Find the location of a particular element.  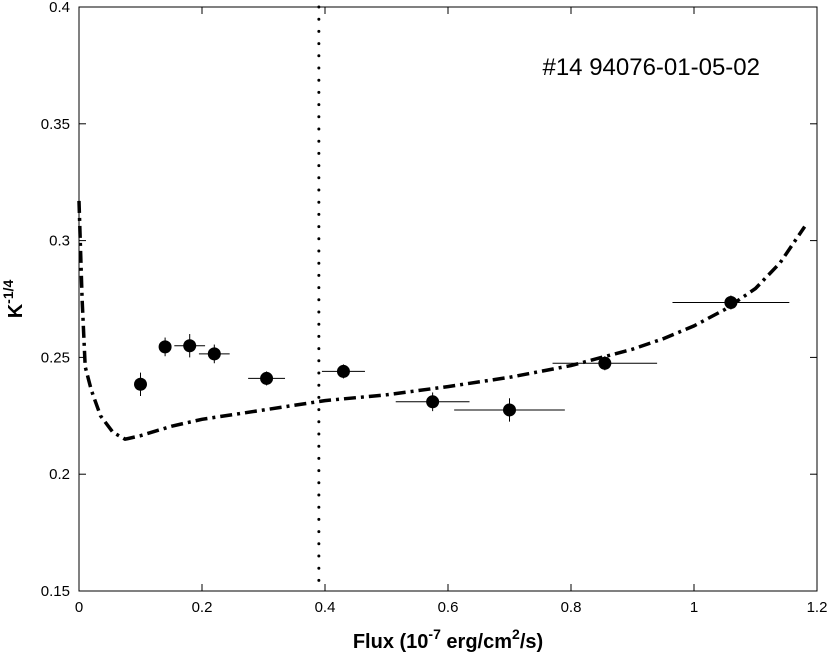

y-tick-label: 0.4 is located at coordinates (59, 8).